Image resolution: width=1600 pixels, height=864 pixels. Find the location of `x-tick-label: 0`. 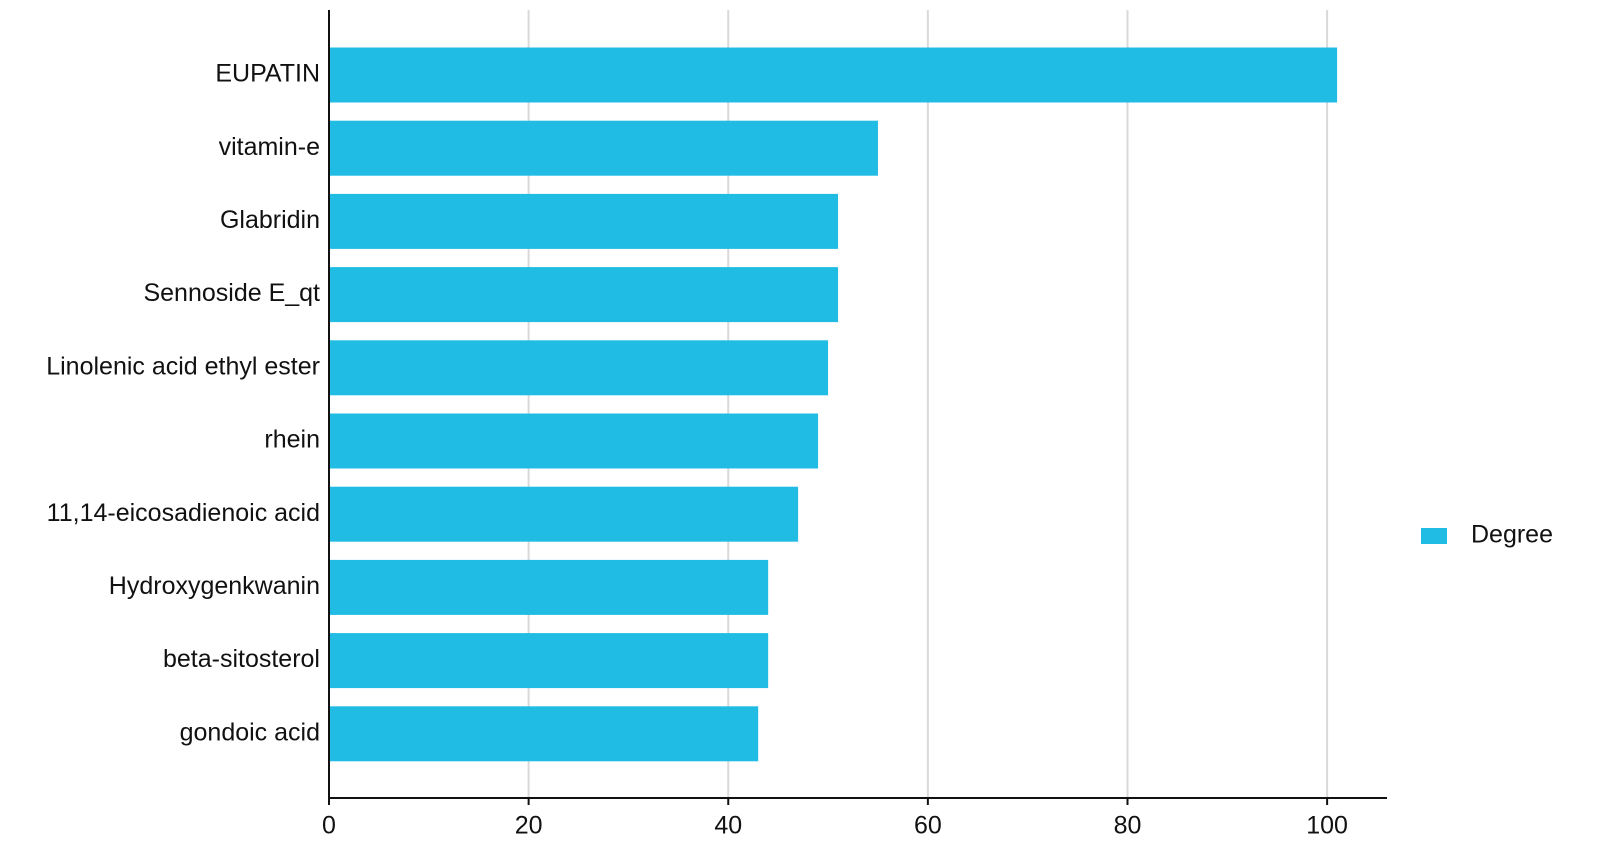

x-tick-label: 0 is located at coordinates (329, 826).